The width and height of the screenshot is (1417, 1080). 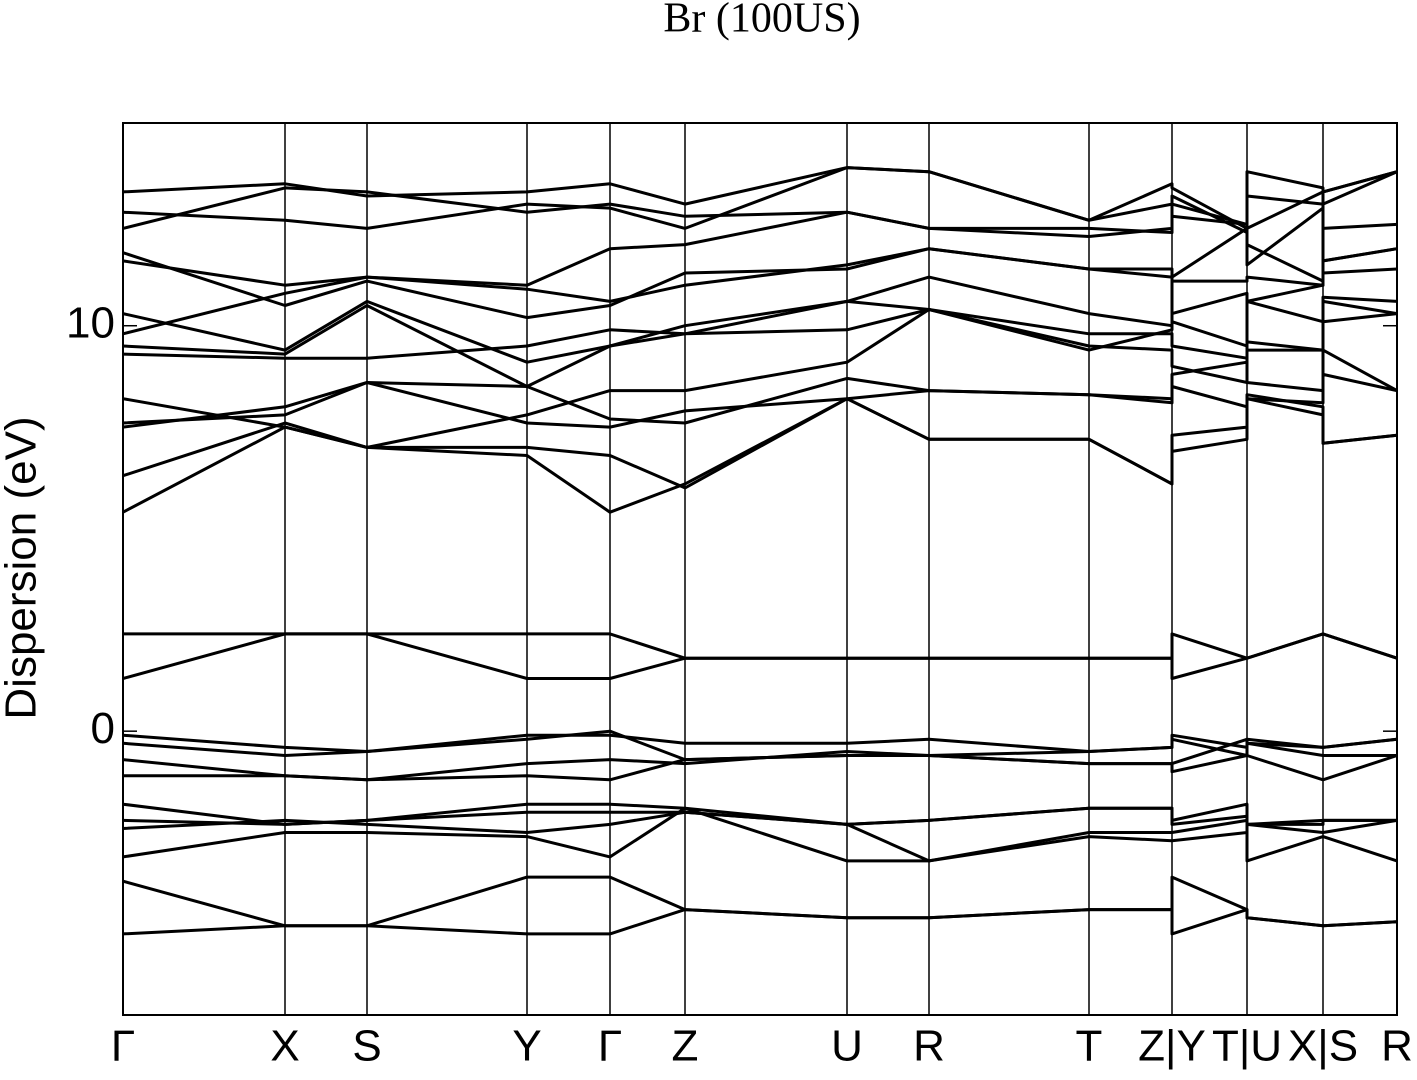 What do you see at coordinates (761, 21) in the screenshot?
I see `chart-title: Br (100US)` at bounding box center [761, 21].